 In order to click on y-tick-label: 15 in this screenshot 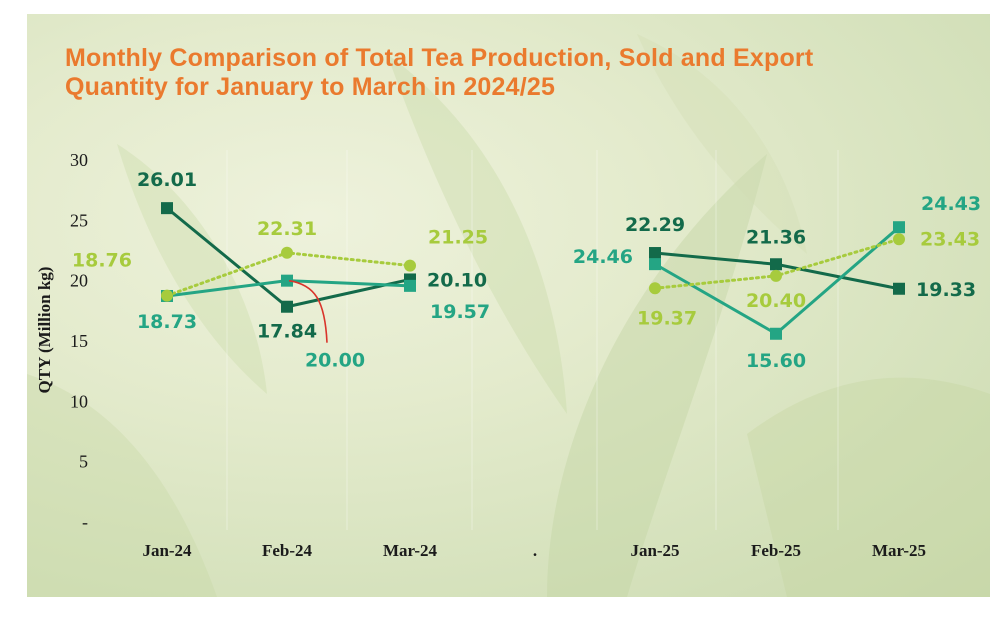, I will do `click(79, 341)`.